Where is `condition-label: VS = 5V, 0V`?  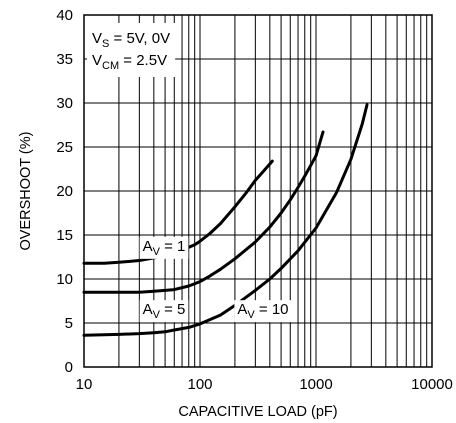 condition-label: VS = 5V, 0V is located at coordinates (131, 40).